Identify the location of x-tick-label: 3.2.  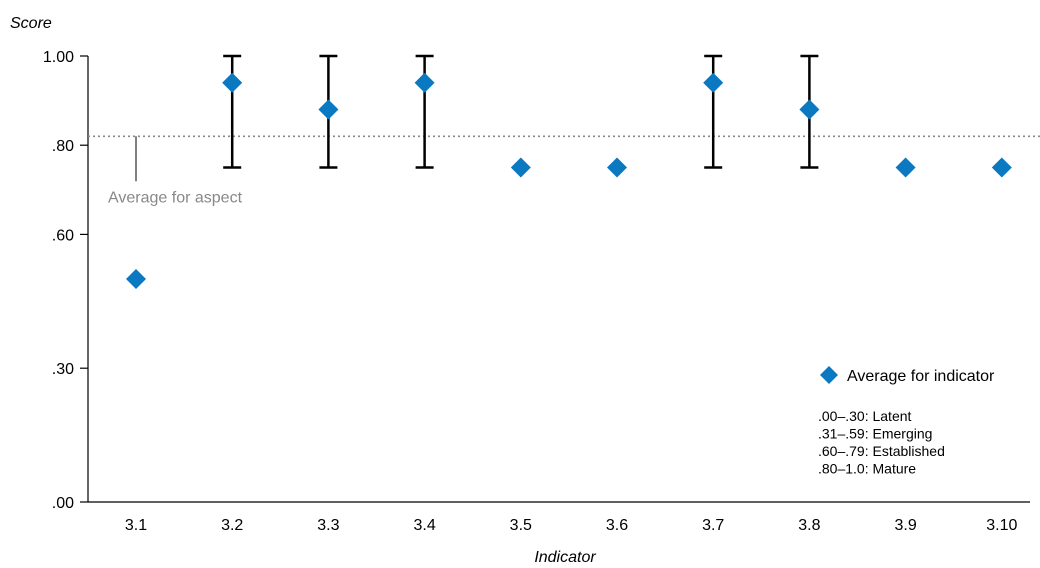
(232, 525).